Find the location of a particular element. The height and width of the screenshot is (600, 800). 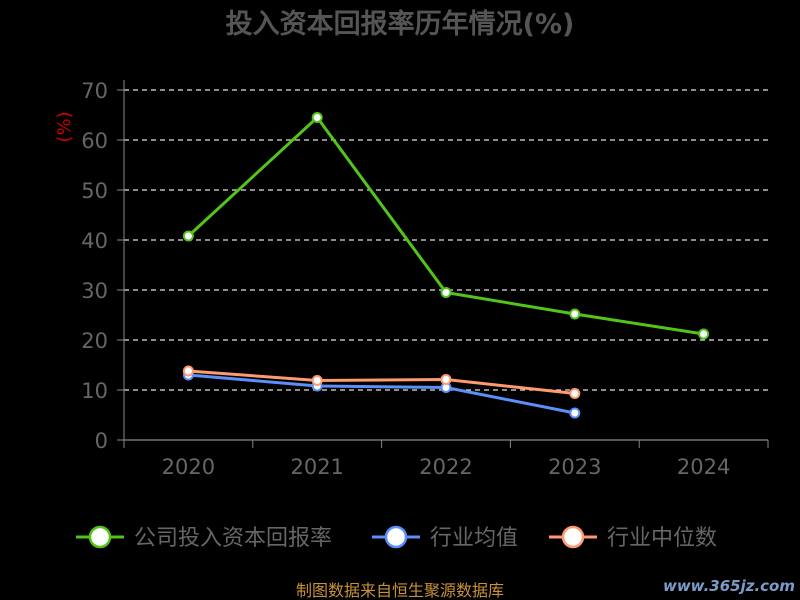

chart-title: 投入资本回报率历年情况(%) is located at coordinates (400, 24).